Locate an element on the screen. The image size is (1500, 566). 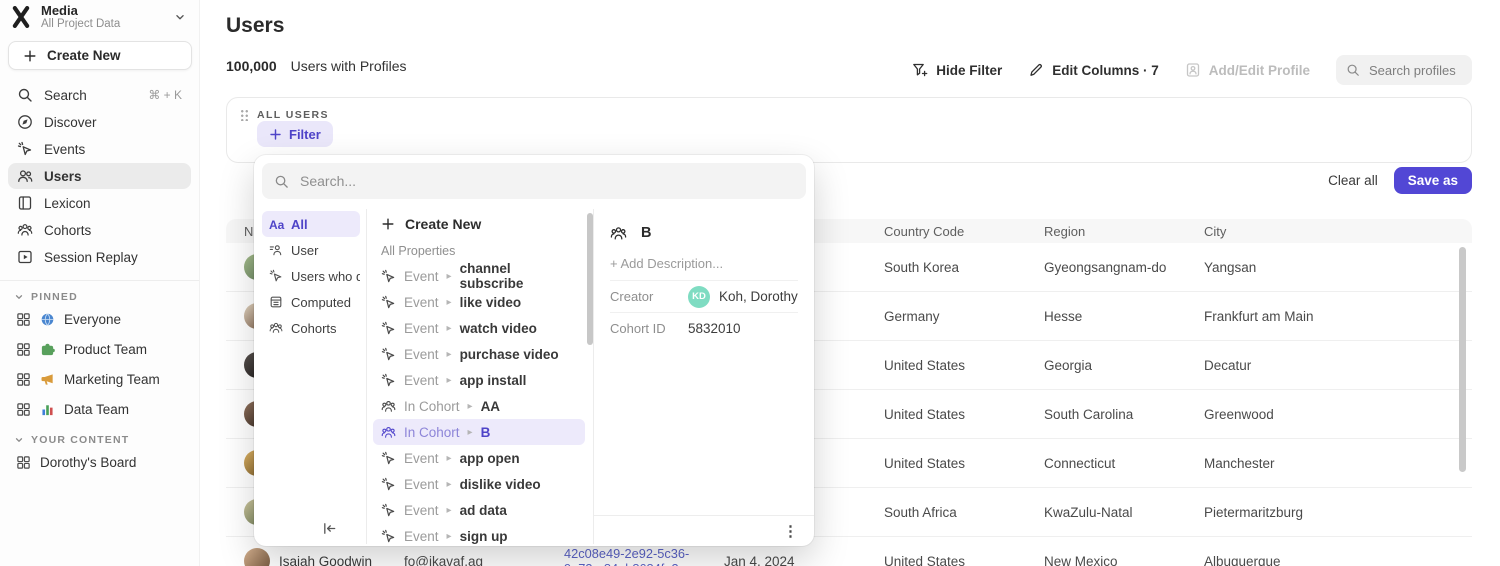
board-item-label: Everyone is located at coordinates (93, 319).